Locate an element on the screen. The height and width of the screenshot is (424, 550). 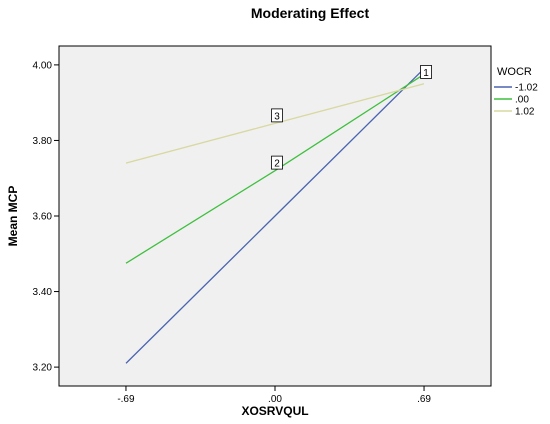
x-tick-label: .00 is located at coordinates (275, 399).